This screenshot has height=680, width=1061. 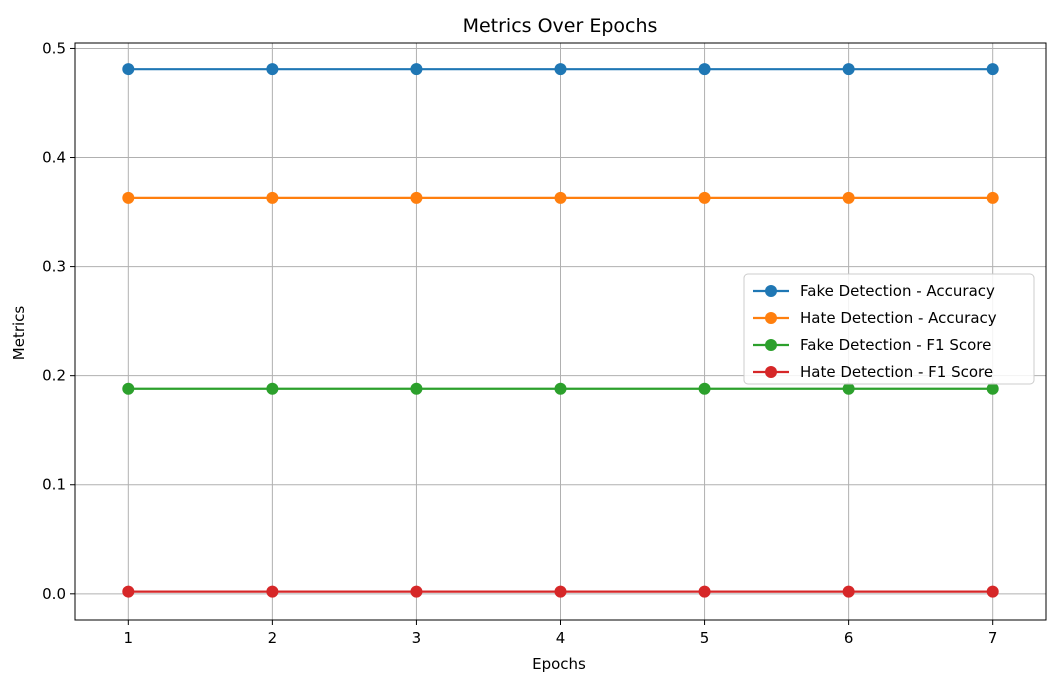 I want to click on x-tick-label: 5, so click(x=705, y=638).